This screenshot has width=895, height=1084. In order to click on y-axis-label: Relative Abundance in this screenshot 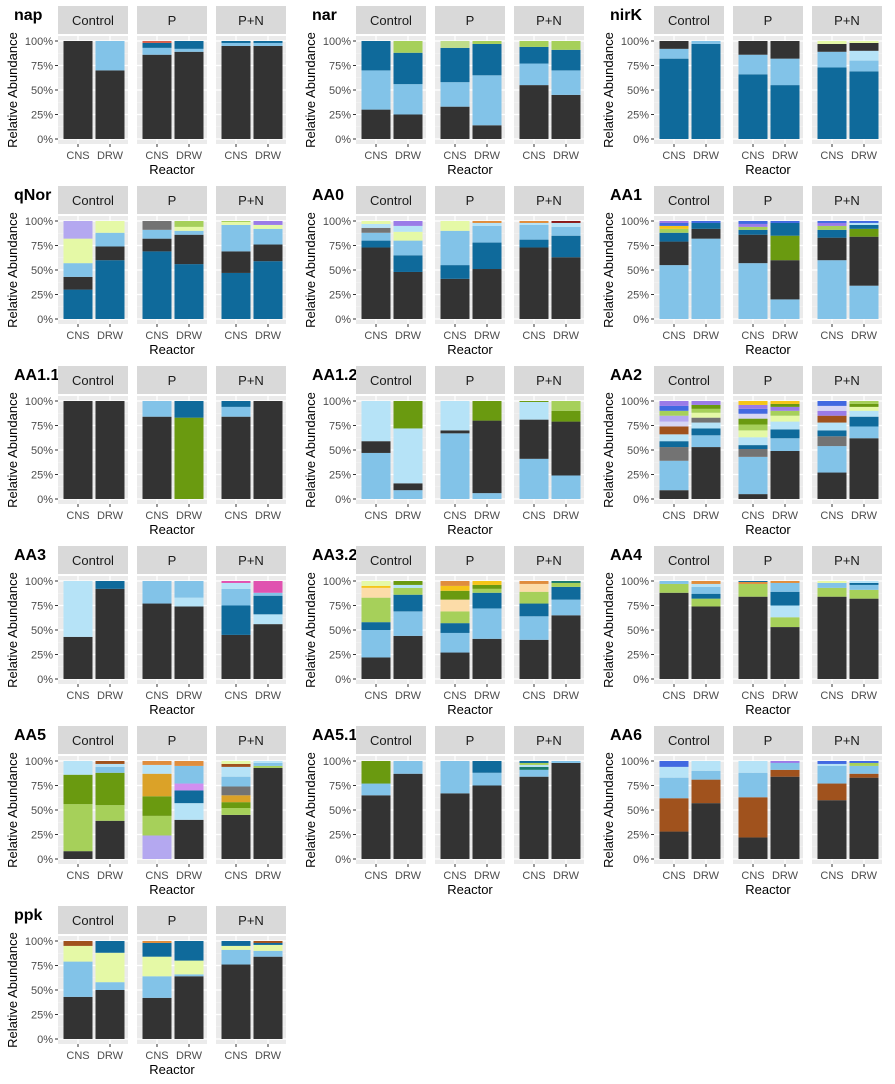, I will do `click(12, 270)`.